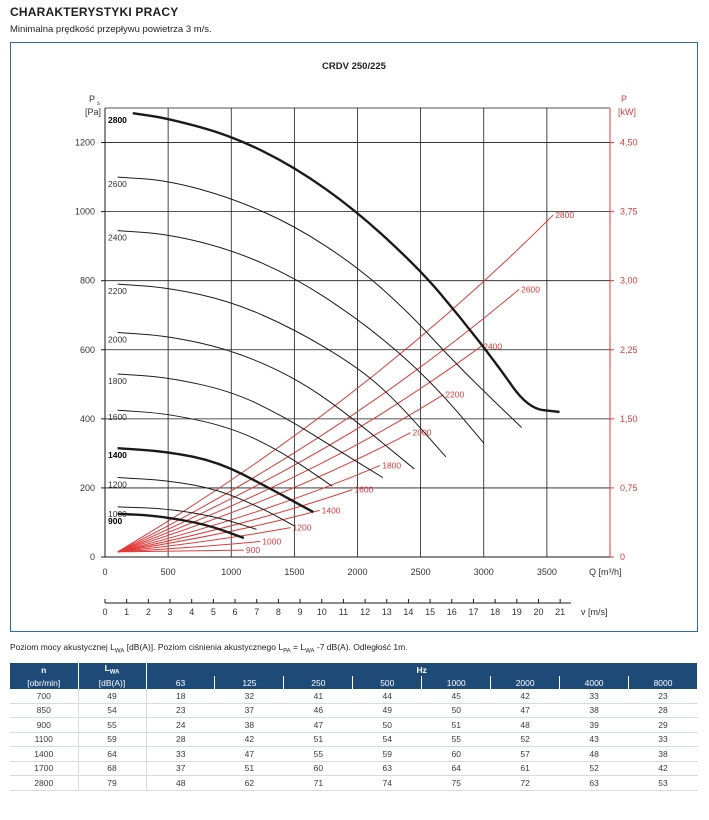 This screenshot has height=820, width=709. What do you see at coordinates (525, 696) in the screenshot?
I see `table-cell: 42` at bounding box center [525, 696].